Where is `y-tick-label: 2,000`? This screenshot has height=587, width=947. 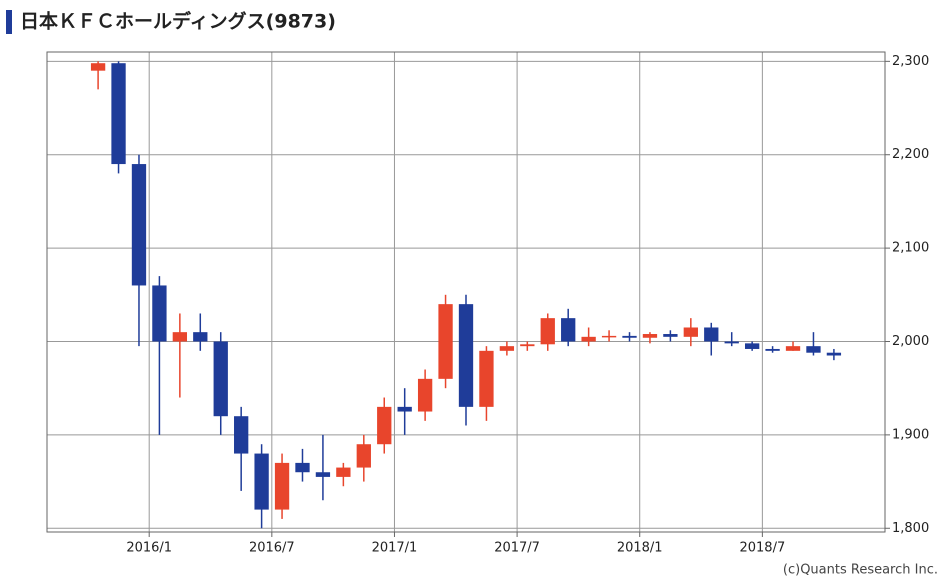
y-tick-label: 2,000 is located at coordinates (910, 341).